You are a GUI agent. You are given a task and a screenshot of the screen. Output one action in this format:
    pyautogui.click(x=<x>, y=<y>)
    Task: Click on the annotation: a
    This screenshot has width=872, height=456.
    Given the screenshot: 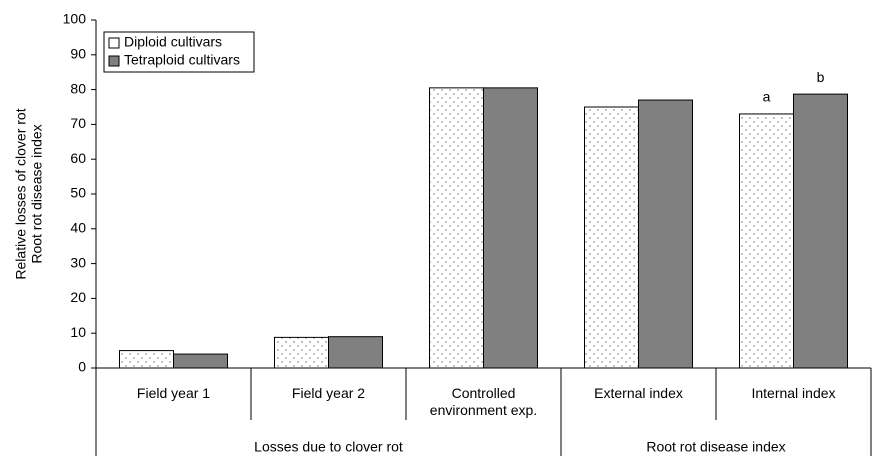 What is the action you would take?
    pyautogui.click(x=767, y=97)
    